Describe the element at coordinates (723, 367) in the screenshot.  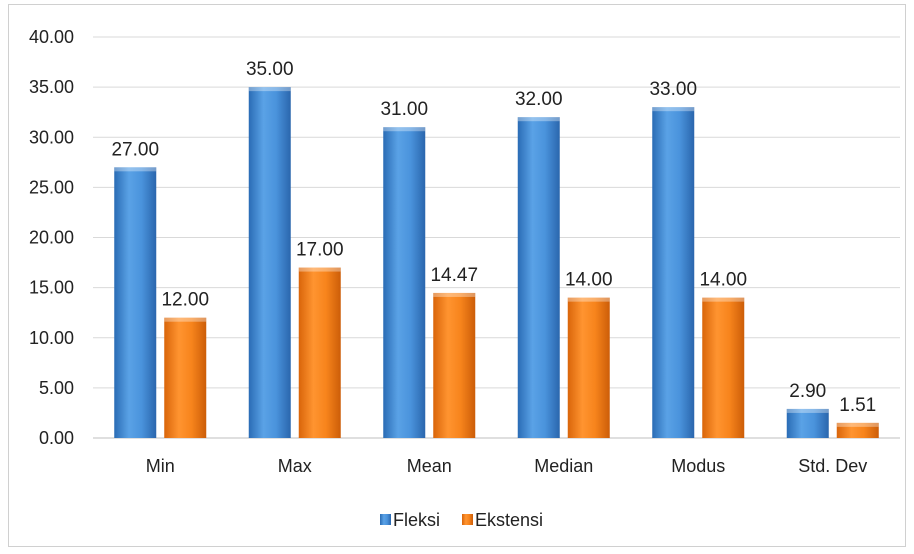
I see `bar-ekstensi-modus` at that location.